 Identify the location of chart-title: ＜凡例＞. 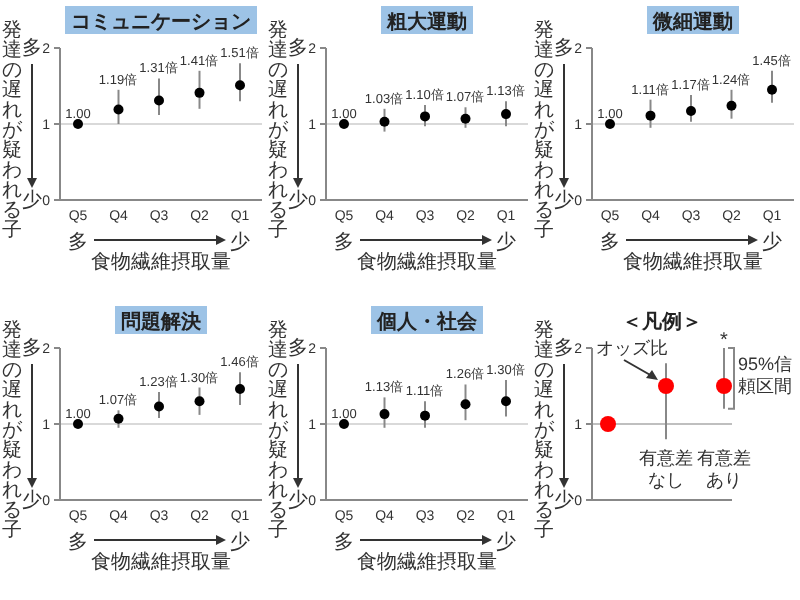
(662, 322).